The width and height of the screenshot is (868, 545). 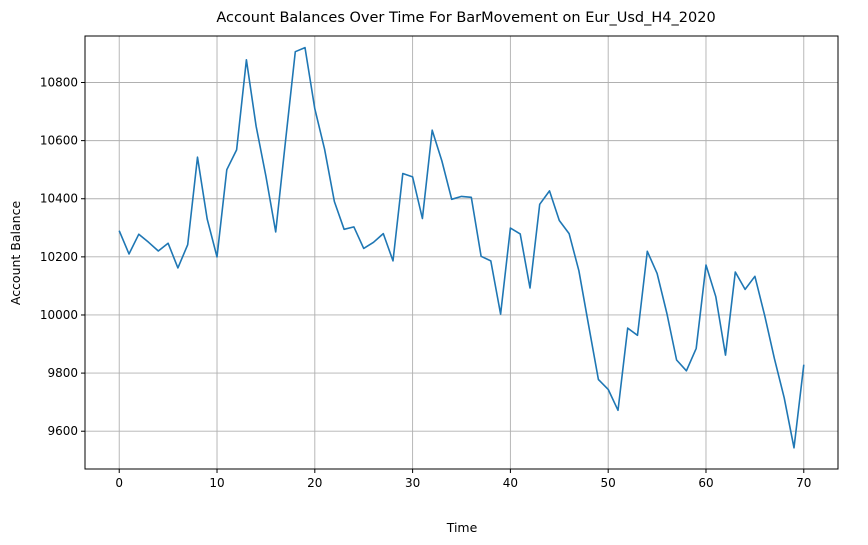 I want to click on x-tick-label: 30, so click(x=412, y=483).